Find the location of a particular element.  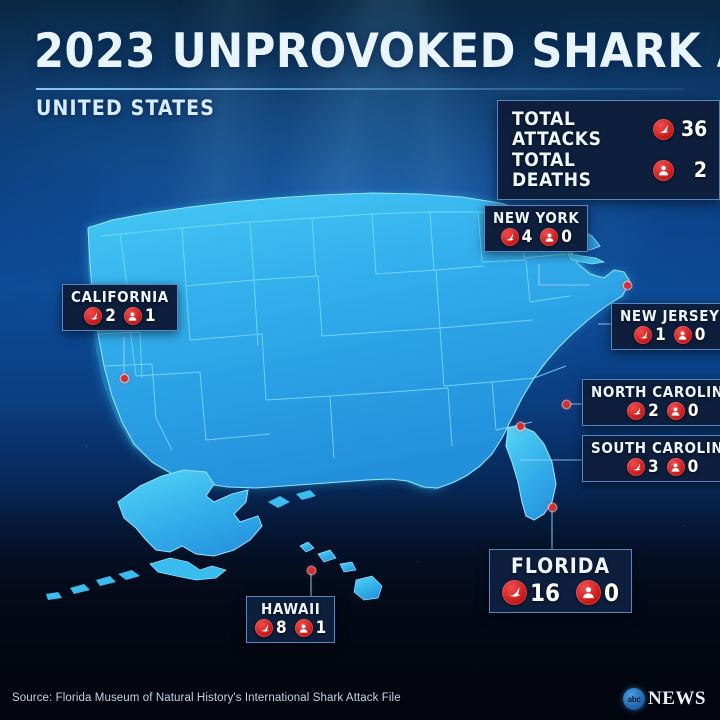

callout-north-carolina: NORTH CAROLINA 2 0 is located at coordinates (651, 402).